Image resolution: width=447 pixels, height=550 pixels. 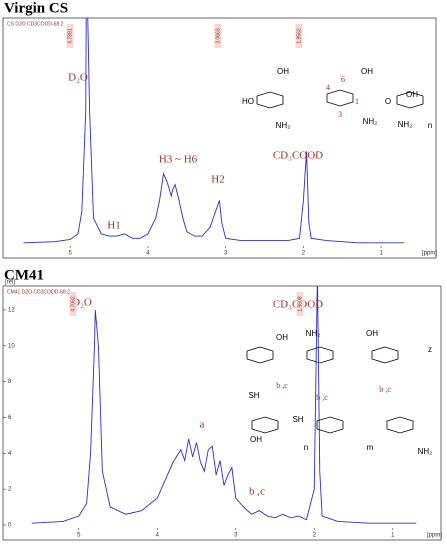 What do you see at coordinates (357, 101) in the screenshot?
I see `structure-label: 1` at bounding box center [357, 101].